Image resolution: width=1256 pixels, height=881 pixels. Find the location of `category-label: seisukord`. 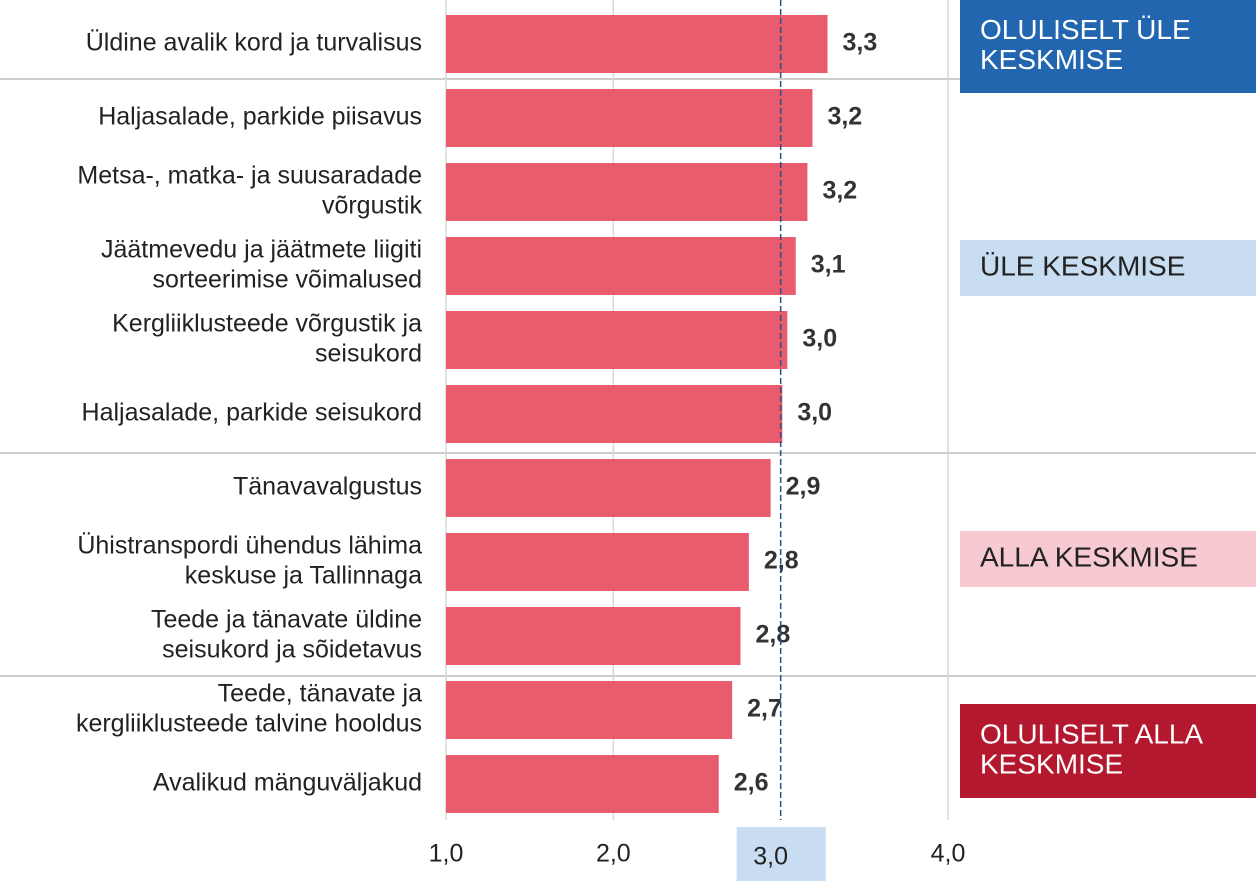

category-label: seisukord is located at coordinates (368, 354).